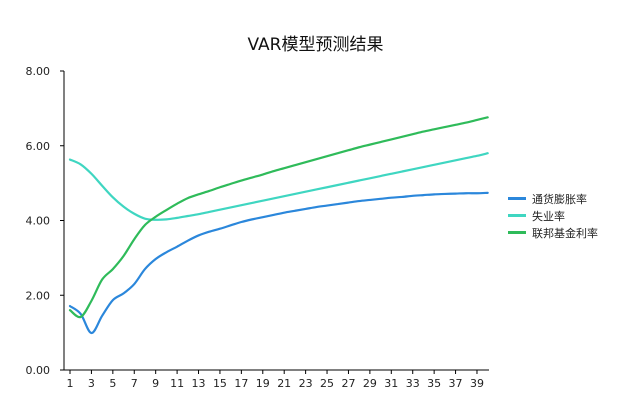  What do you see at coordinates (517, 198) in the screenshot?
I see `legend-swatch-inflation` at bounding box center [517, 198].